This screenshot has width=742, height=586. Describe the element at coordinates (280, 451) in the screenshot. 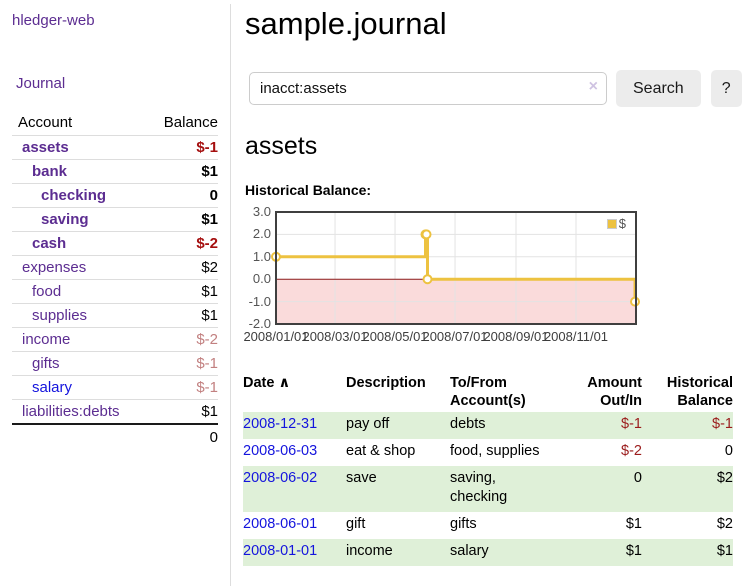

I see `transaction-date-link: 2008-06-03` at that location.